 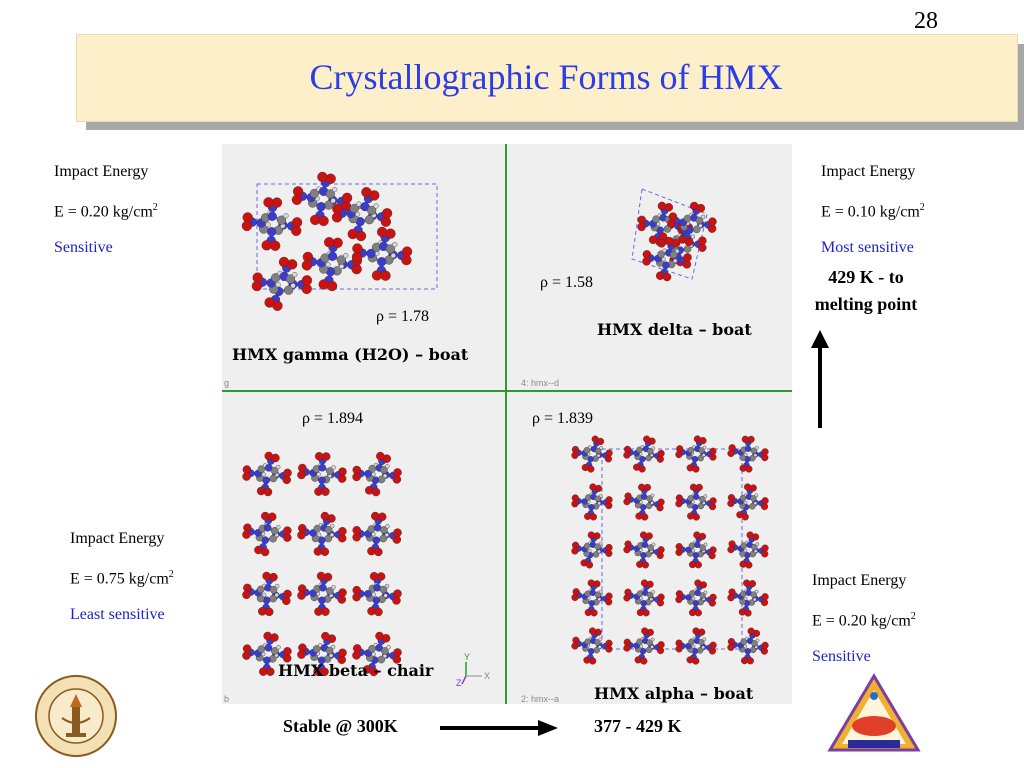 I want to click on horizontal-divider, so click(x=507, y=391).